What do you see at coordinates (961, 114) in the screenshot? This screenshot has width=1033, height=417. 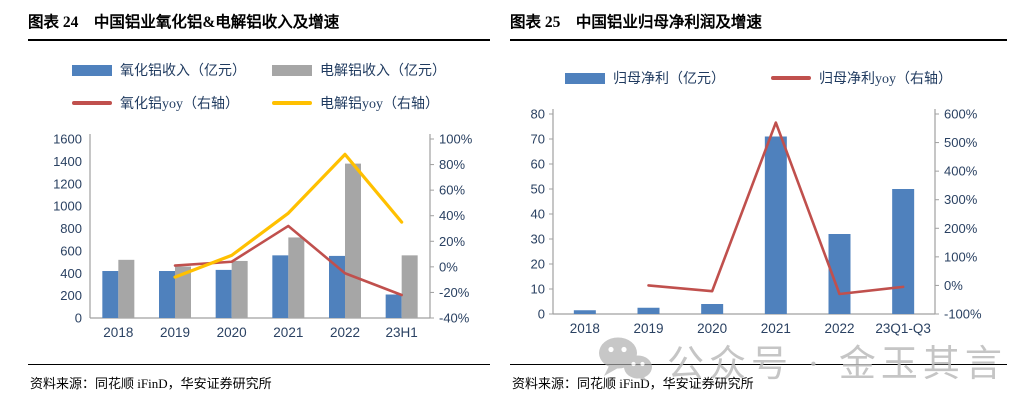 I see `svg-text: 600%` at bounding box center [961, 114].